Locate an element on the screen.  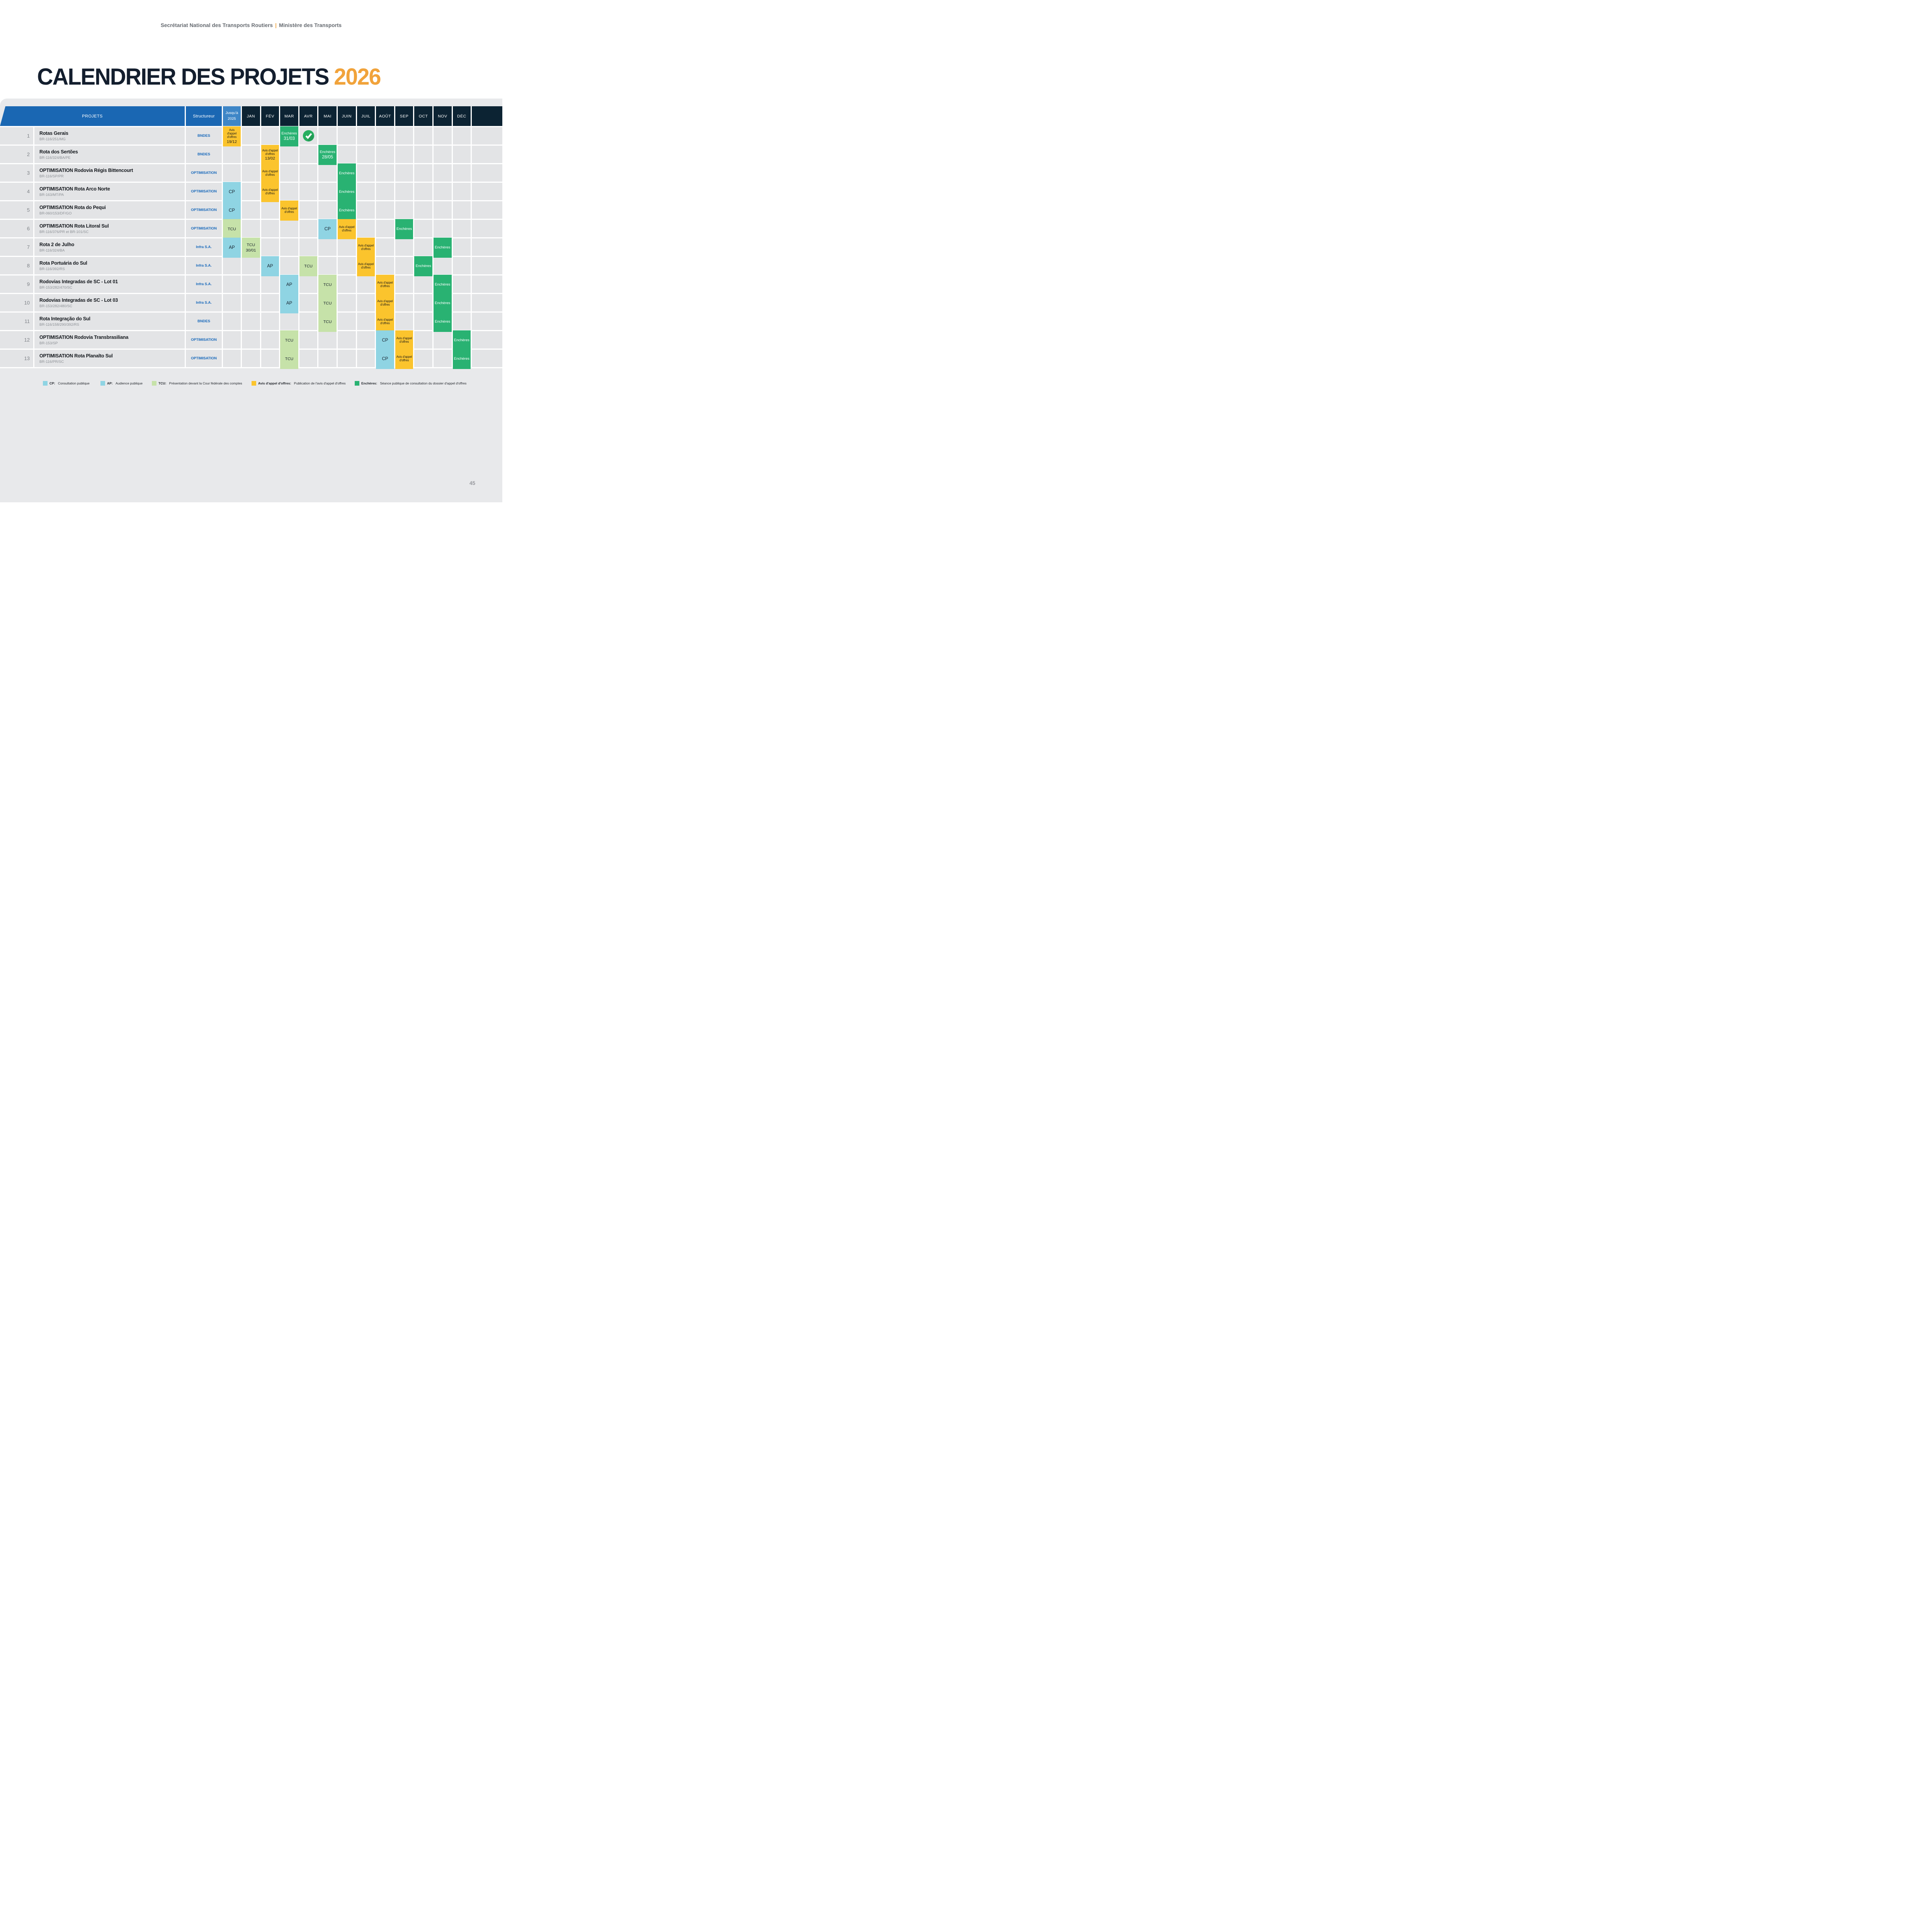
event-label: CP is located at coordinates (385, 340).